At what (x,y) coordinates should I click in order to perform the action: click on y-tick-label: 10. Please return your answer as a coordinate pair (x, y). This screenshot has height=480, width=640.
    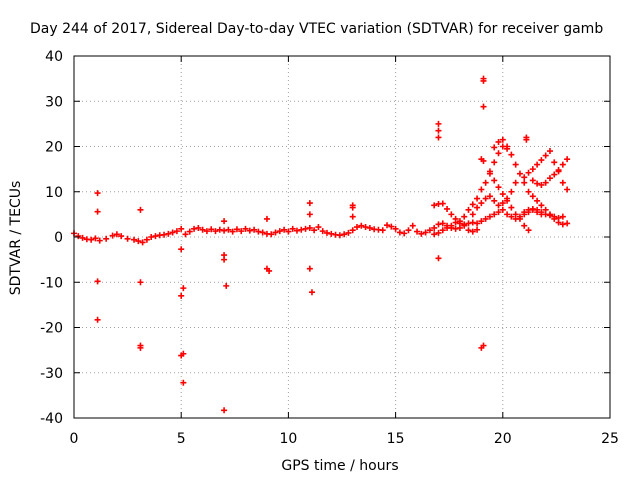
    Looking at the image, I should click on (54, 193).